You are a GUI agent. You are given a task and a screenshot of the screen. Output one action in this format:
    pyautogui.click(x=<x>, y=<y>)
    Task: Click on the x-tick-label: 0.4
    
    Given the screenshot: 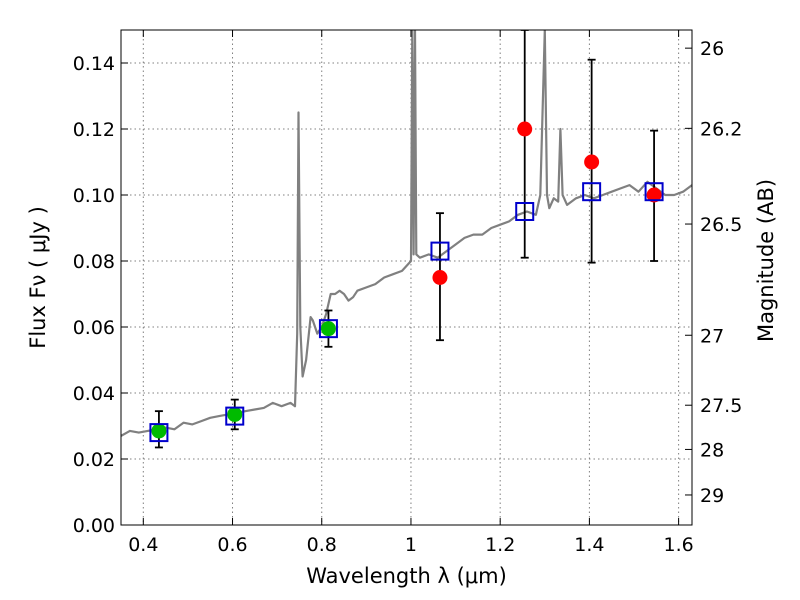 What is the action you would take?
    pyautogui.click(x=143, y=545)
    